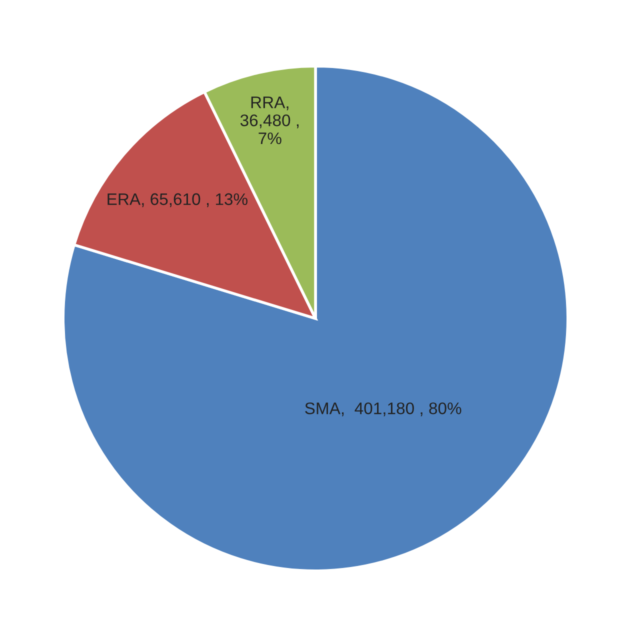 This screenshot has width=631, height=637. Describe the element at coordinates (269, 120) in the screenshot. I see `slice-label: RRA, 36,480 , 7%` at that location.